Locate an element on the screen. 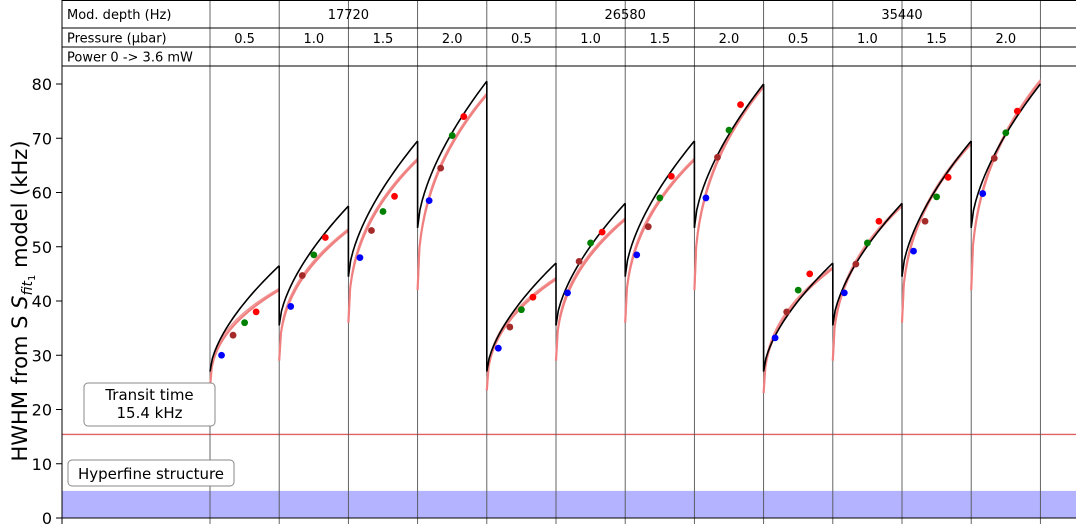 The height and width of the screenshot is (528, 1076). y-tick-label: 30 is located at coordinates (42, 355).